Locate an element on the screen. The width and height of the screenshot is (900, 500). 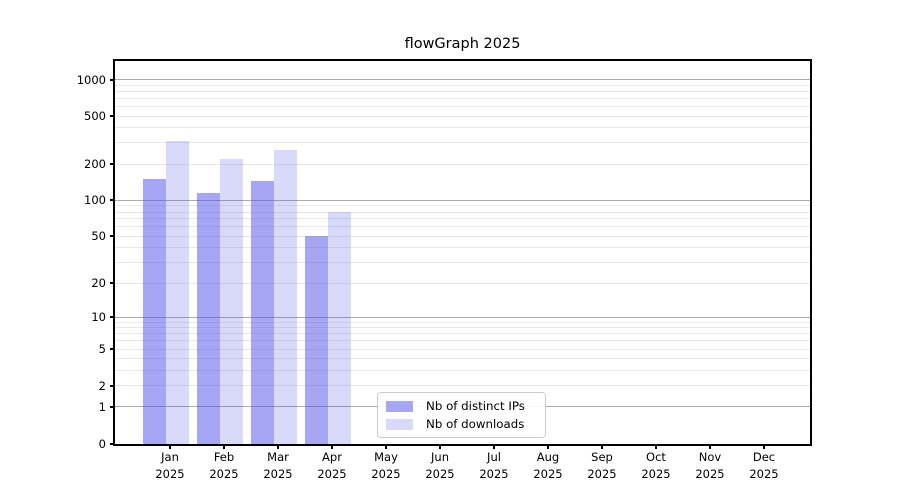
x-tick-month: Oct is located at coordinates (656, 457).